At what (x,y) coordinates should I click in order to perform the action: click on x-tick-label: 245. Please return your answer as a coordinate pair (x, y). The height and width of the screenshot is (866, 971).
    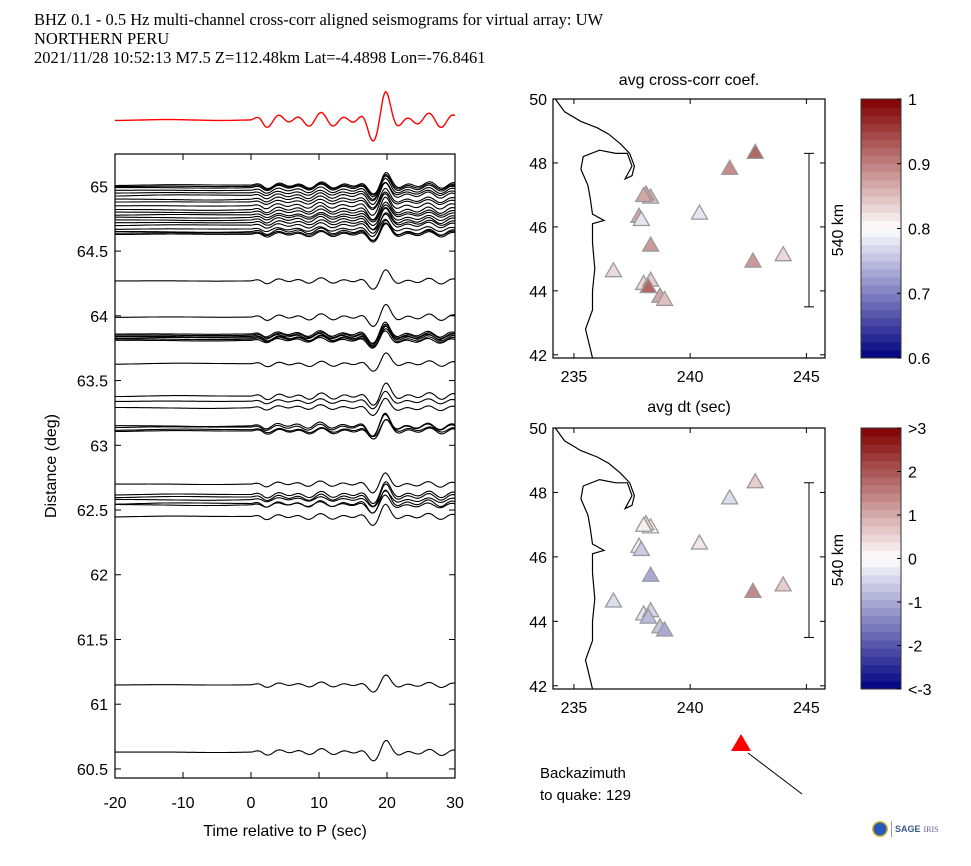
    Looking at the image, I should click on (806, 708).